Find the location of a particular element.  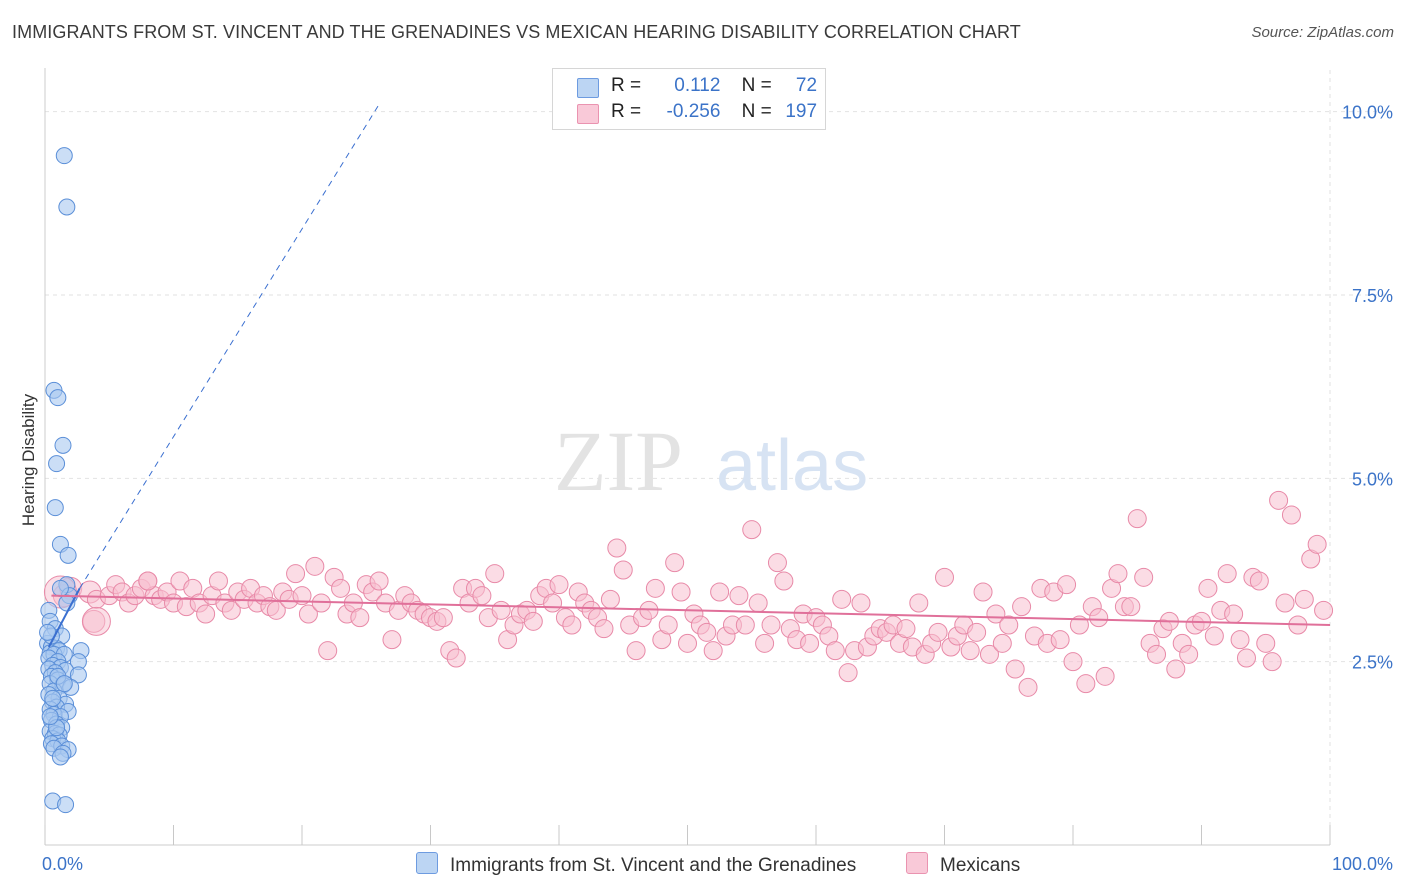

y-tick-label: 7.5% is located at coordinates (1372, 296).